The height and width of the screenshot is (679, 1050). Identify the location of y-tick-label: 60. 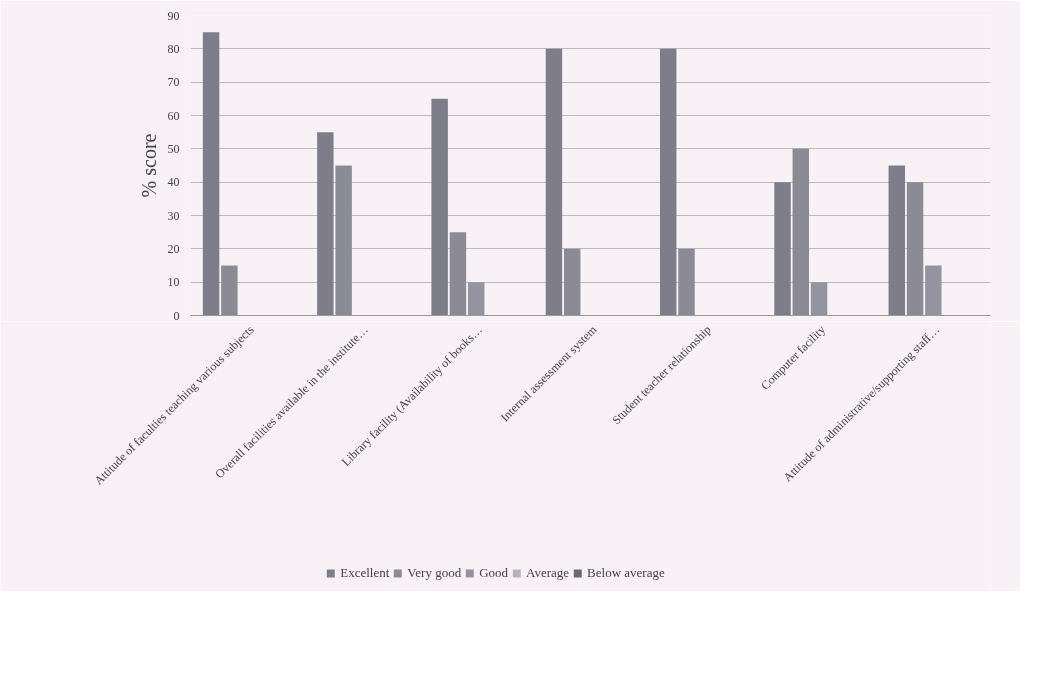
(173, 115).